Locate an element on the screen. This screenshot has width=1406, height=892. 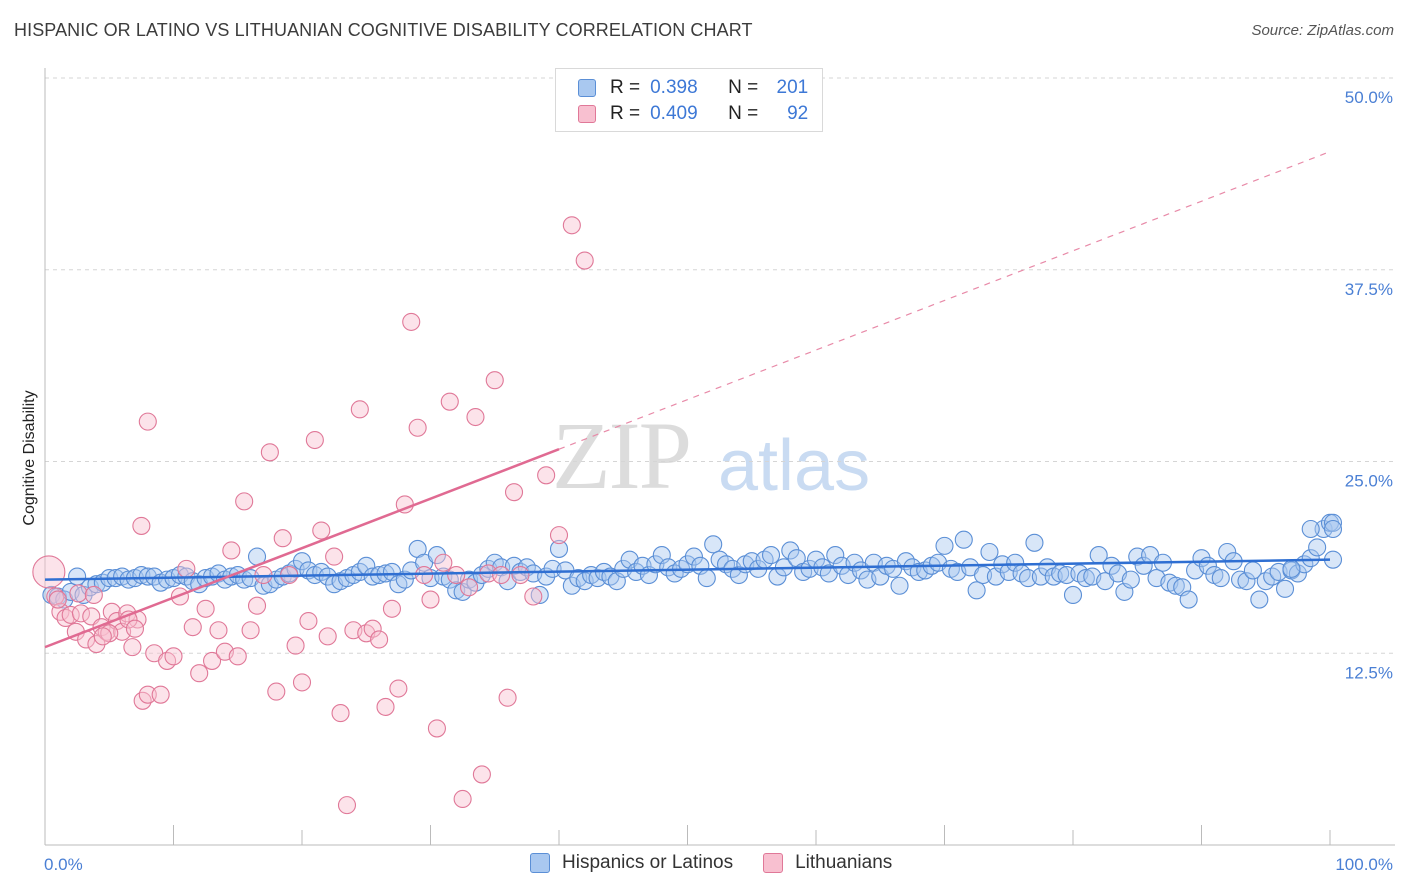
hispanic-trend-line is located at coordinates (687, 569).